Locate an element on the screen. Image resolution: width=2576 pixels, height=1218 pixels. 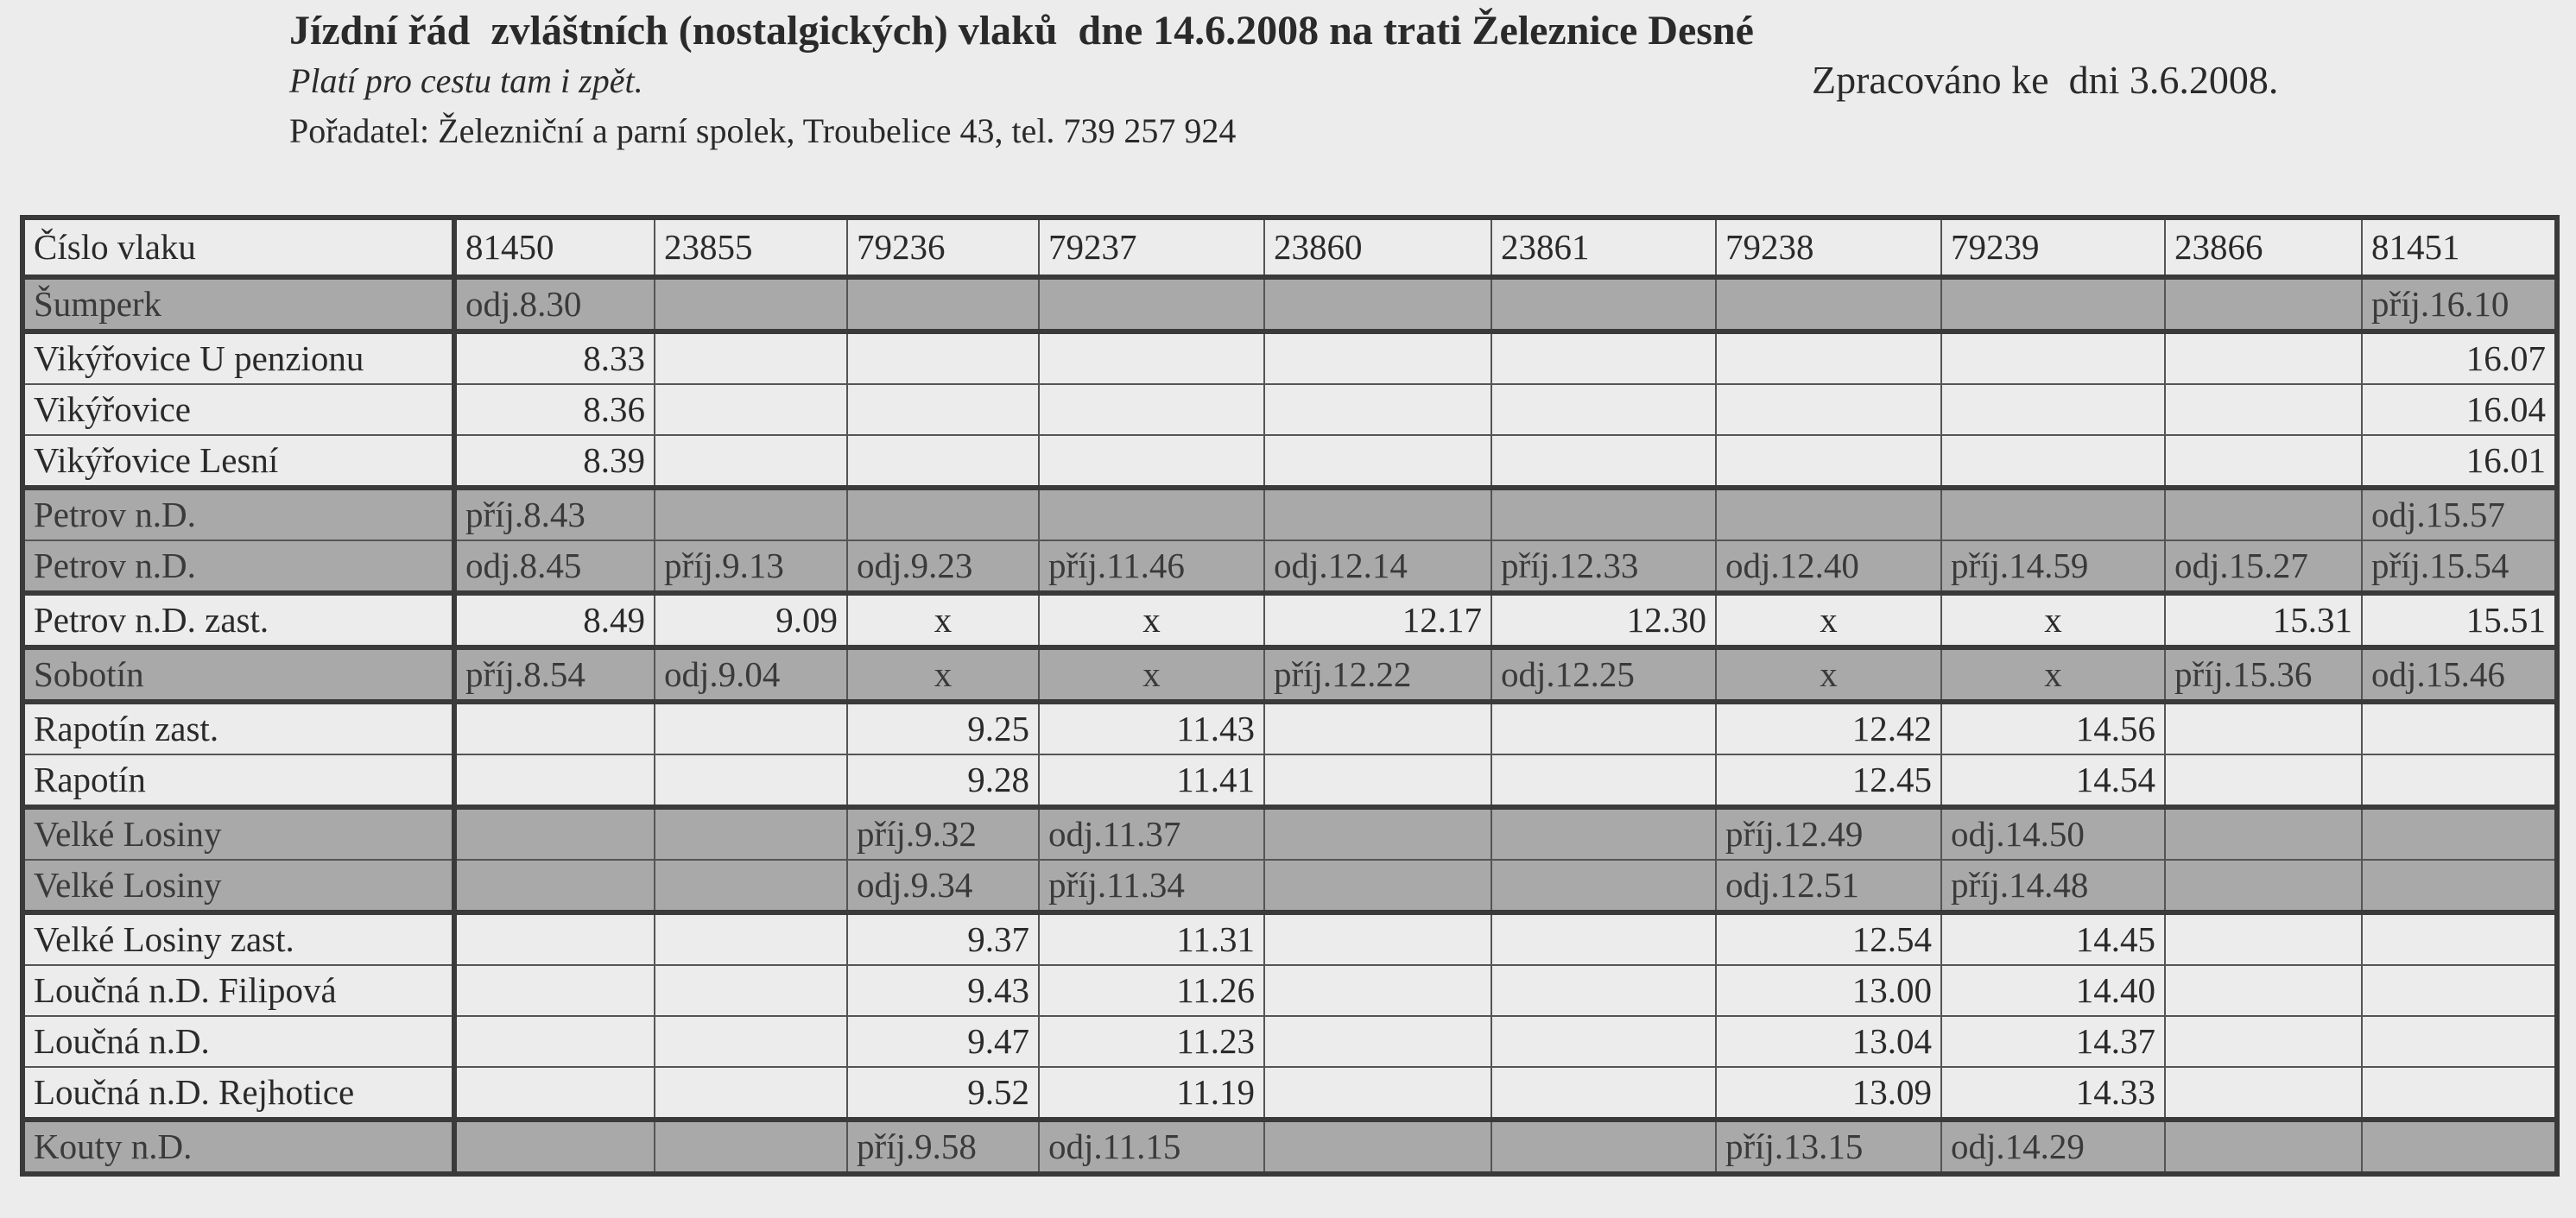
time-cell: odj.12.51 is located at coordinates (1828, 887).